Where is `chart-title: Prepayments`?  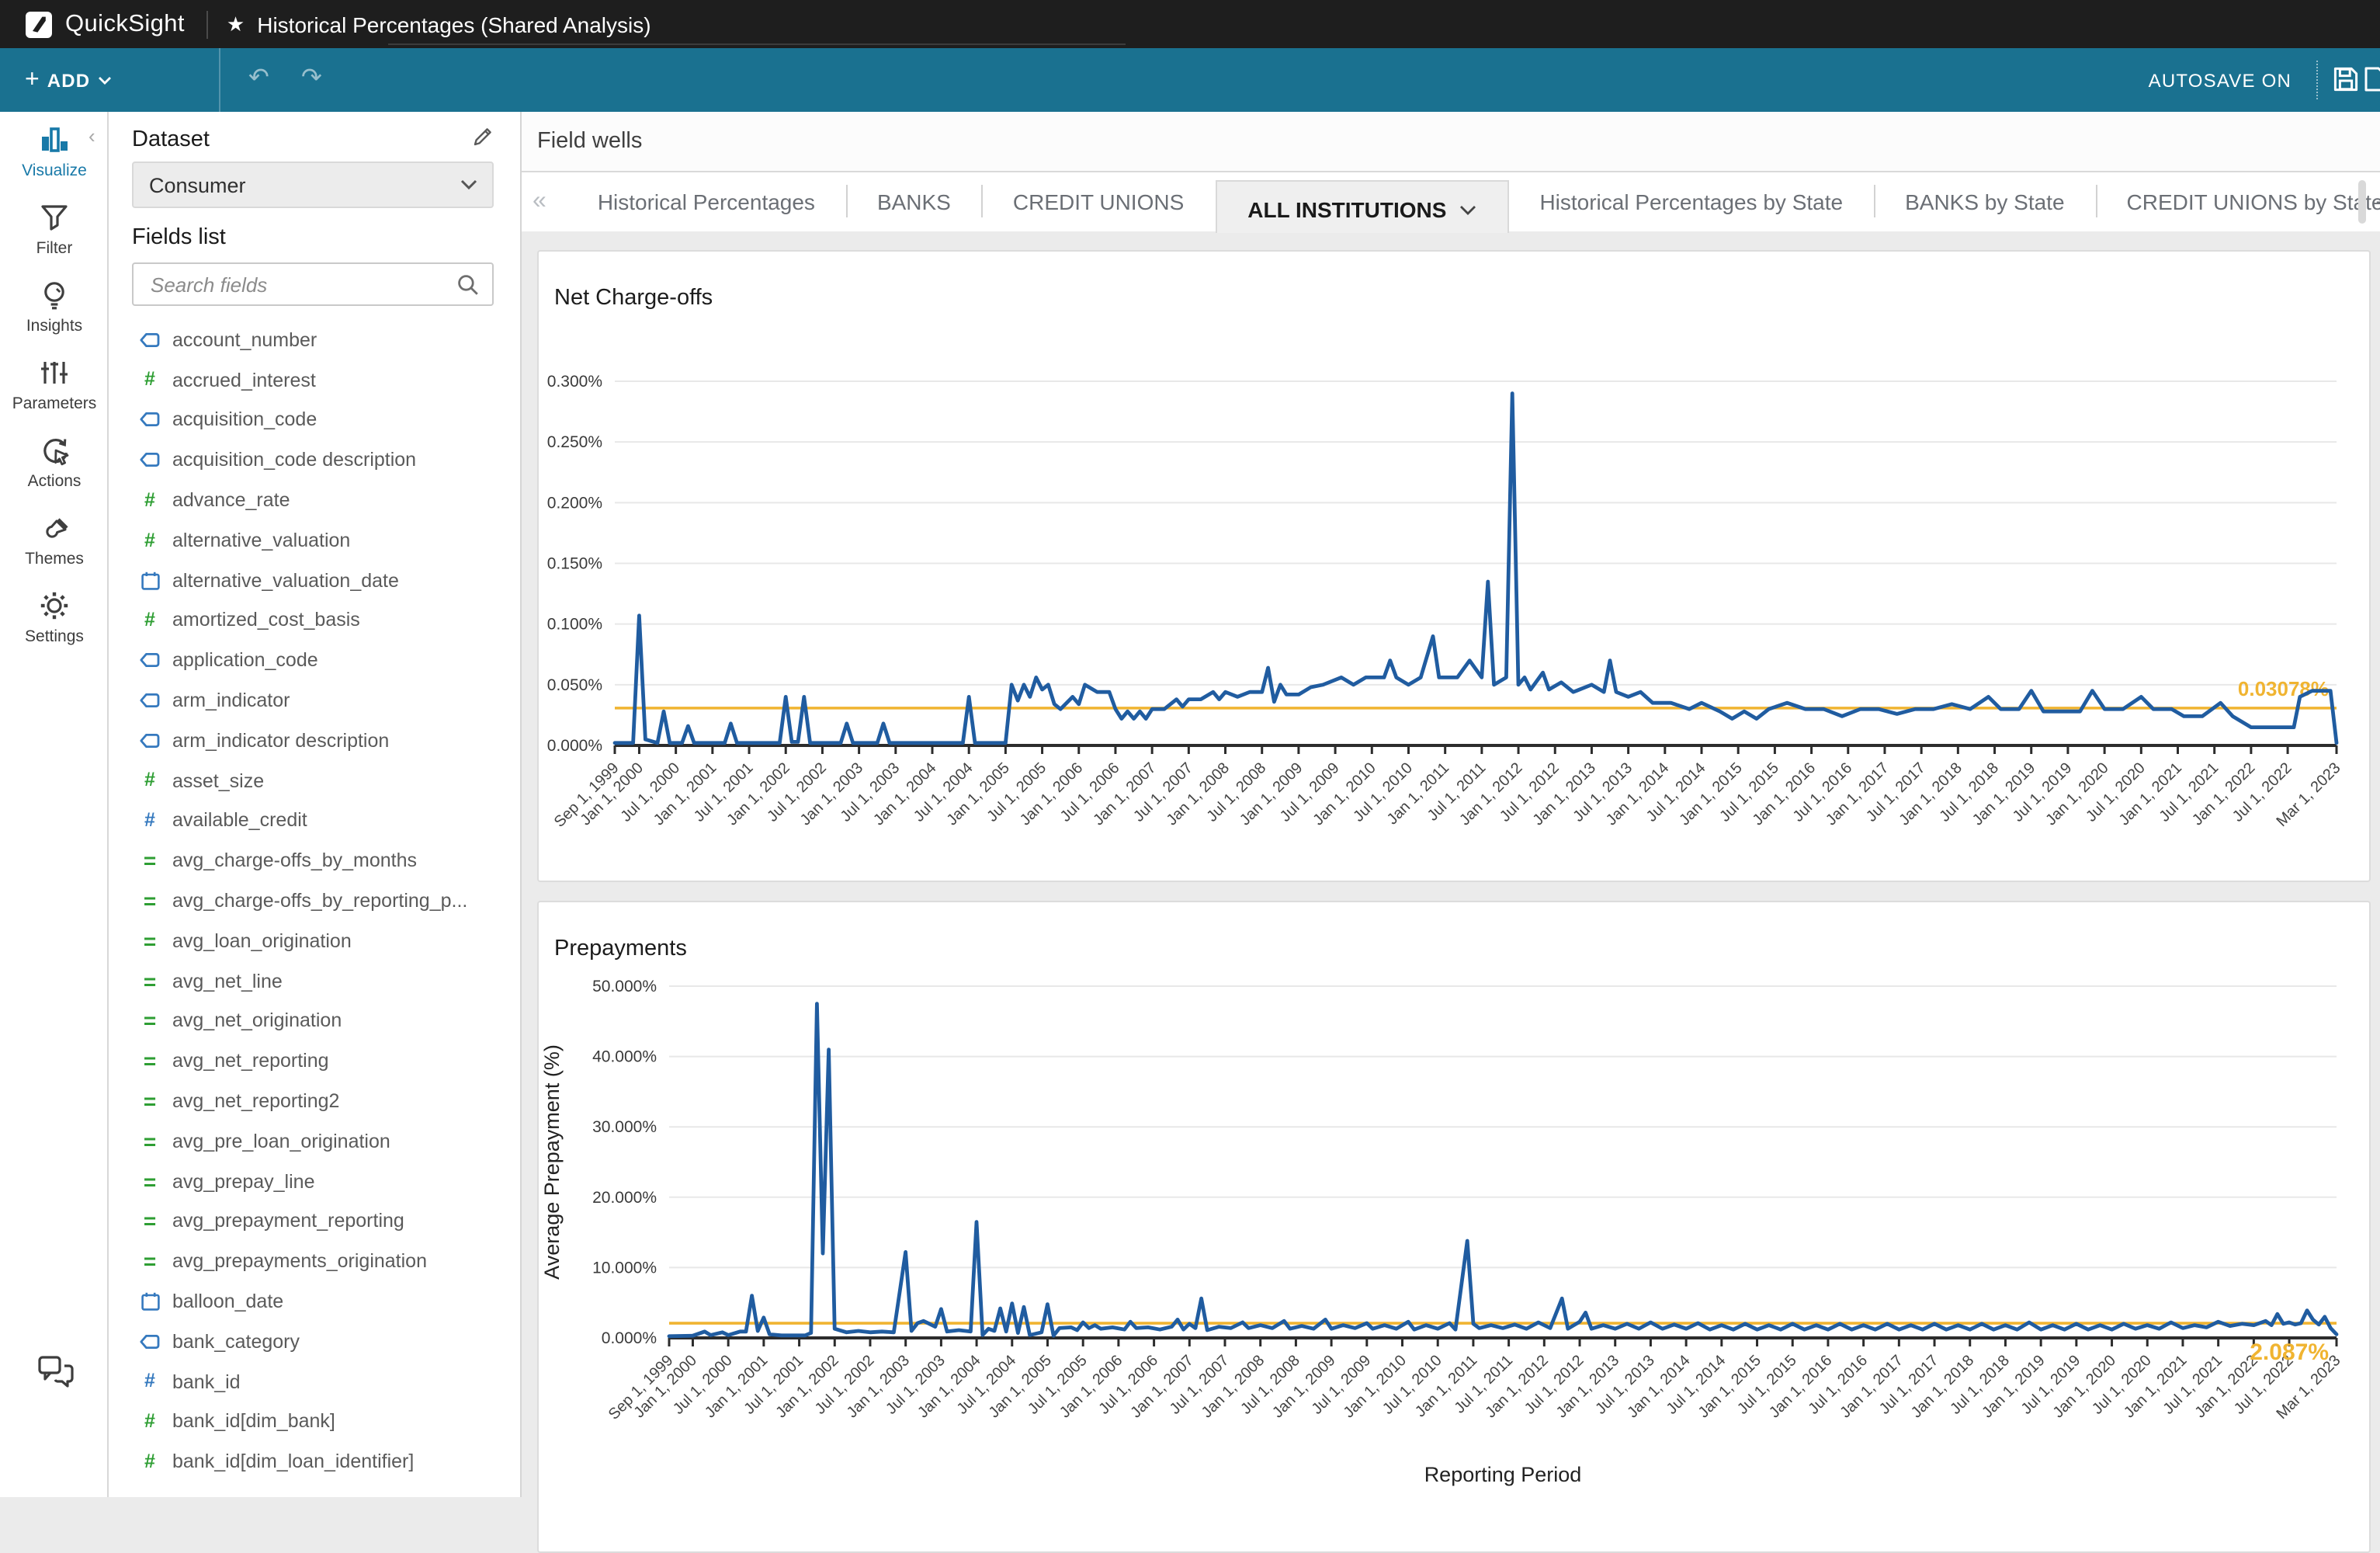 chart-title: Prepayments is located at coordinates (620, 949).